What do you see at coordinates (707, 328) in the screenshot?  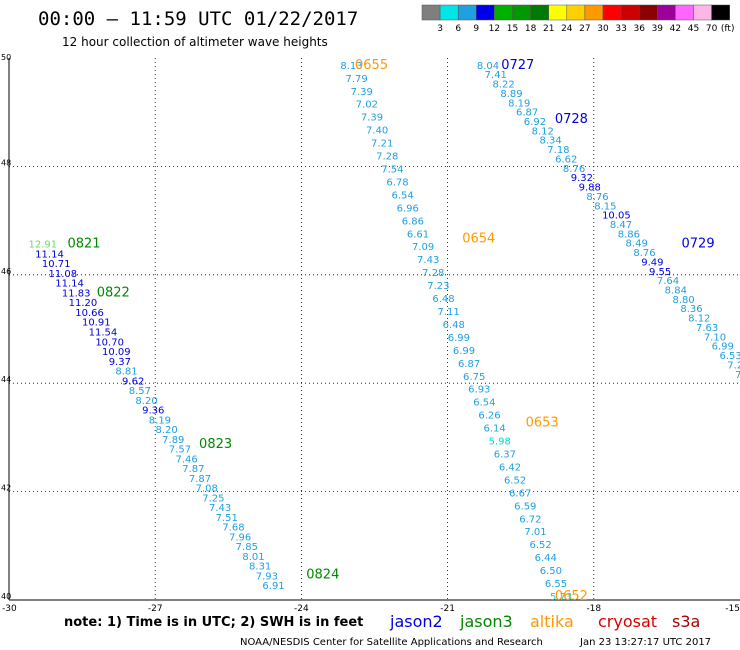 I see `wave-height-value: 7.63` at bounding box center [707, 328].